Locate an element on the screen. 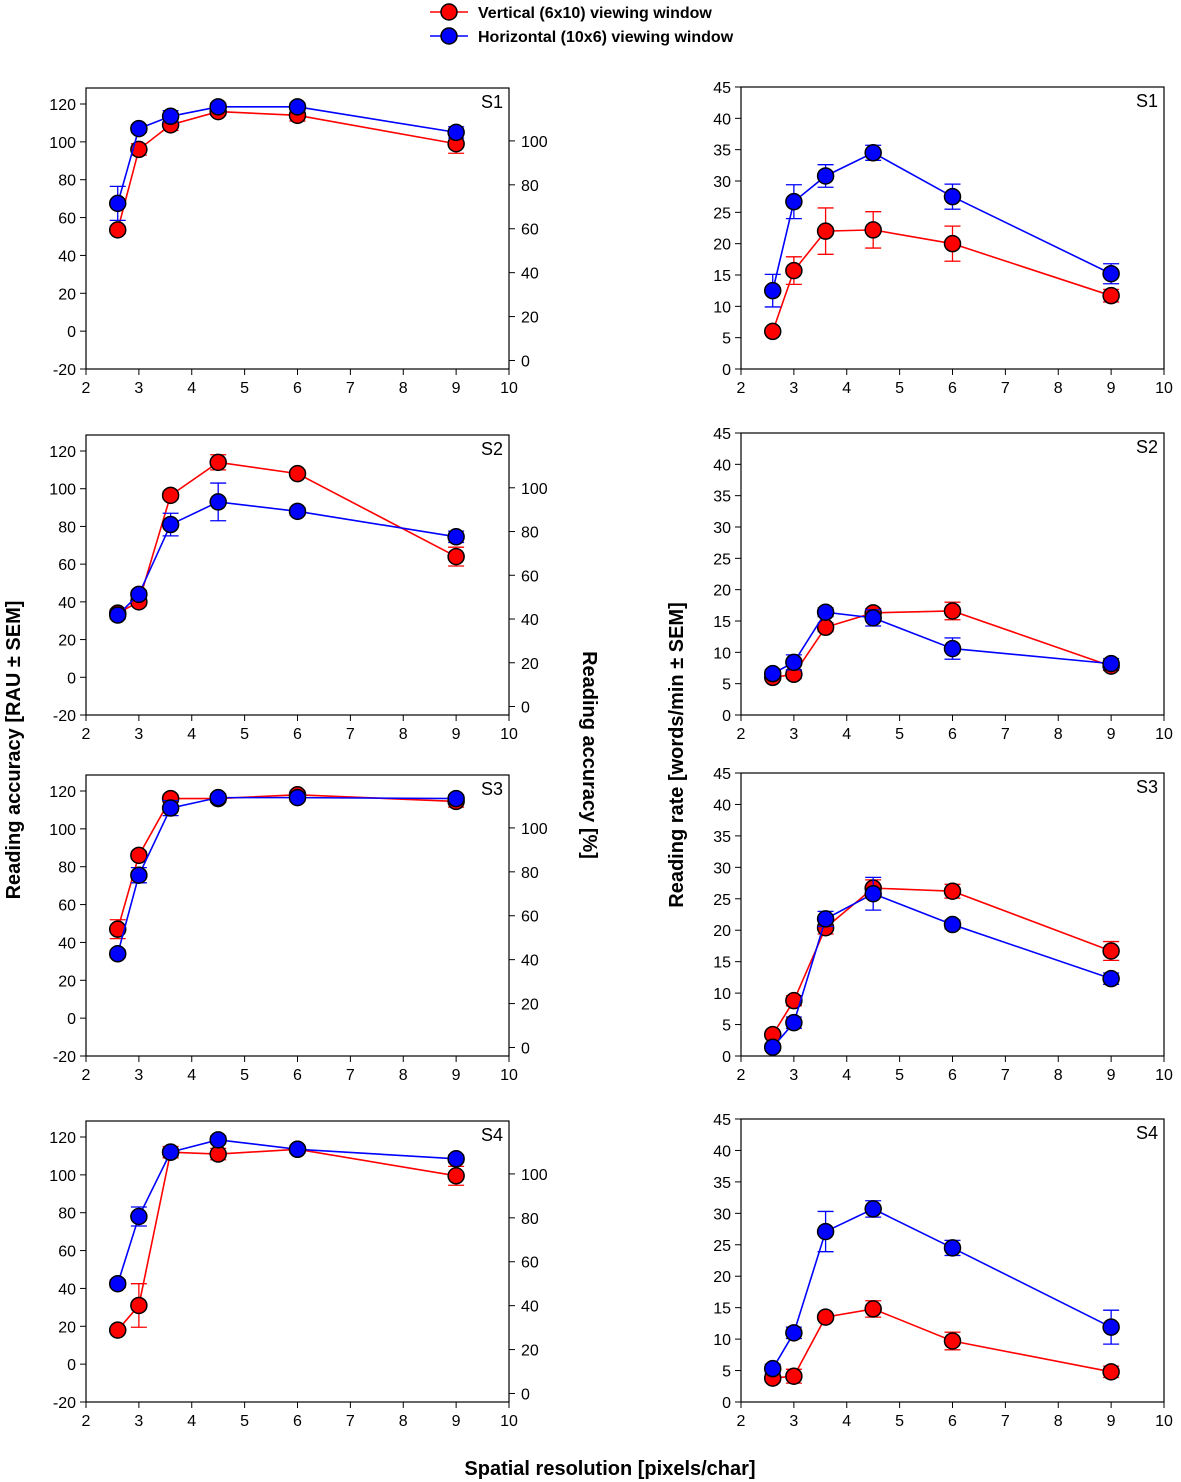  plot-frame is located at coordinates (297, 1261).